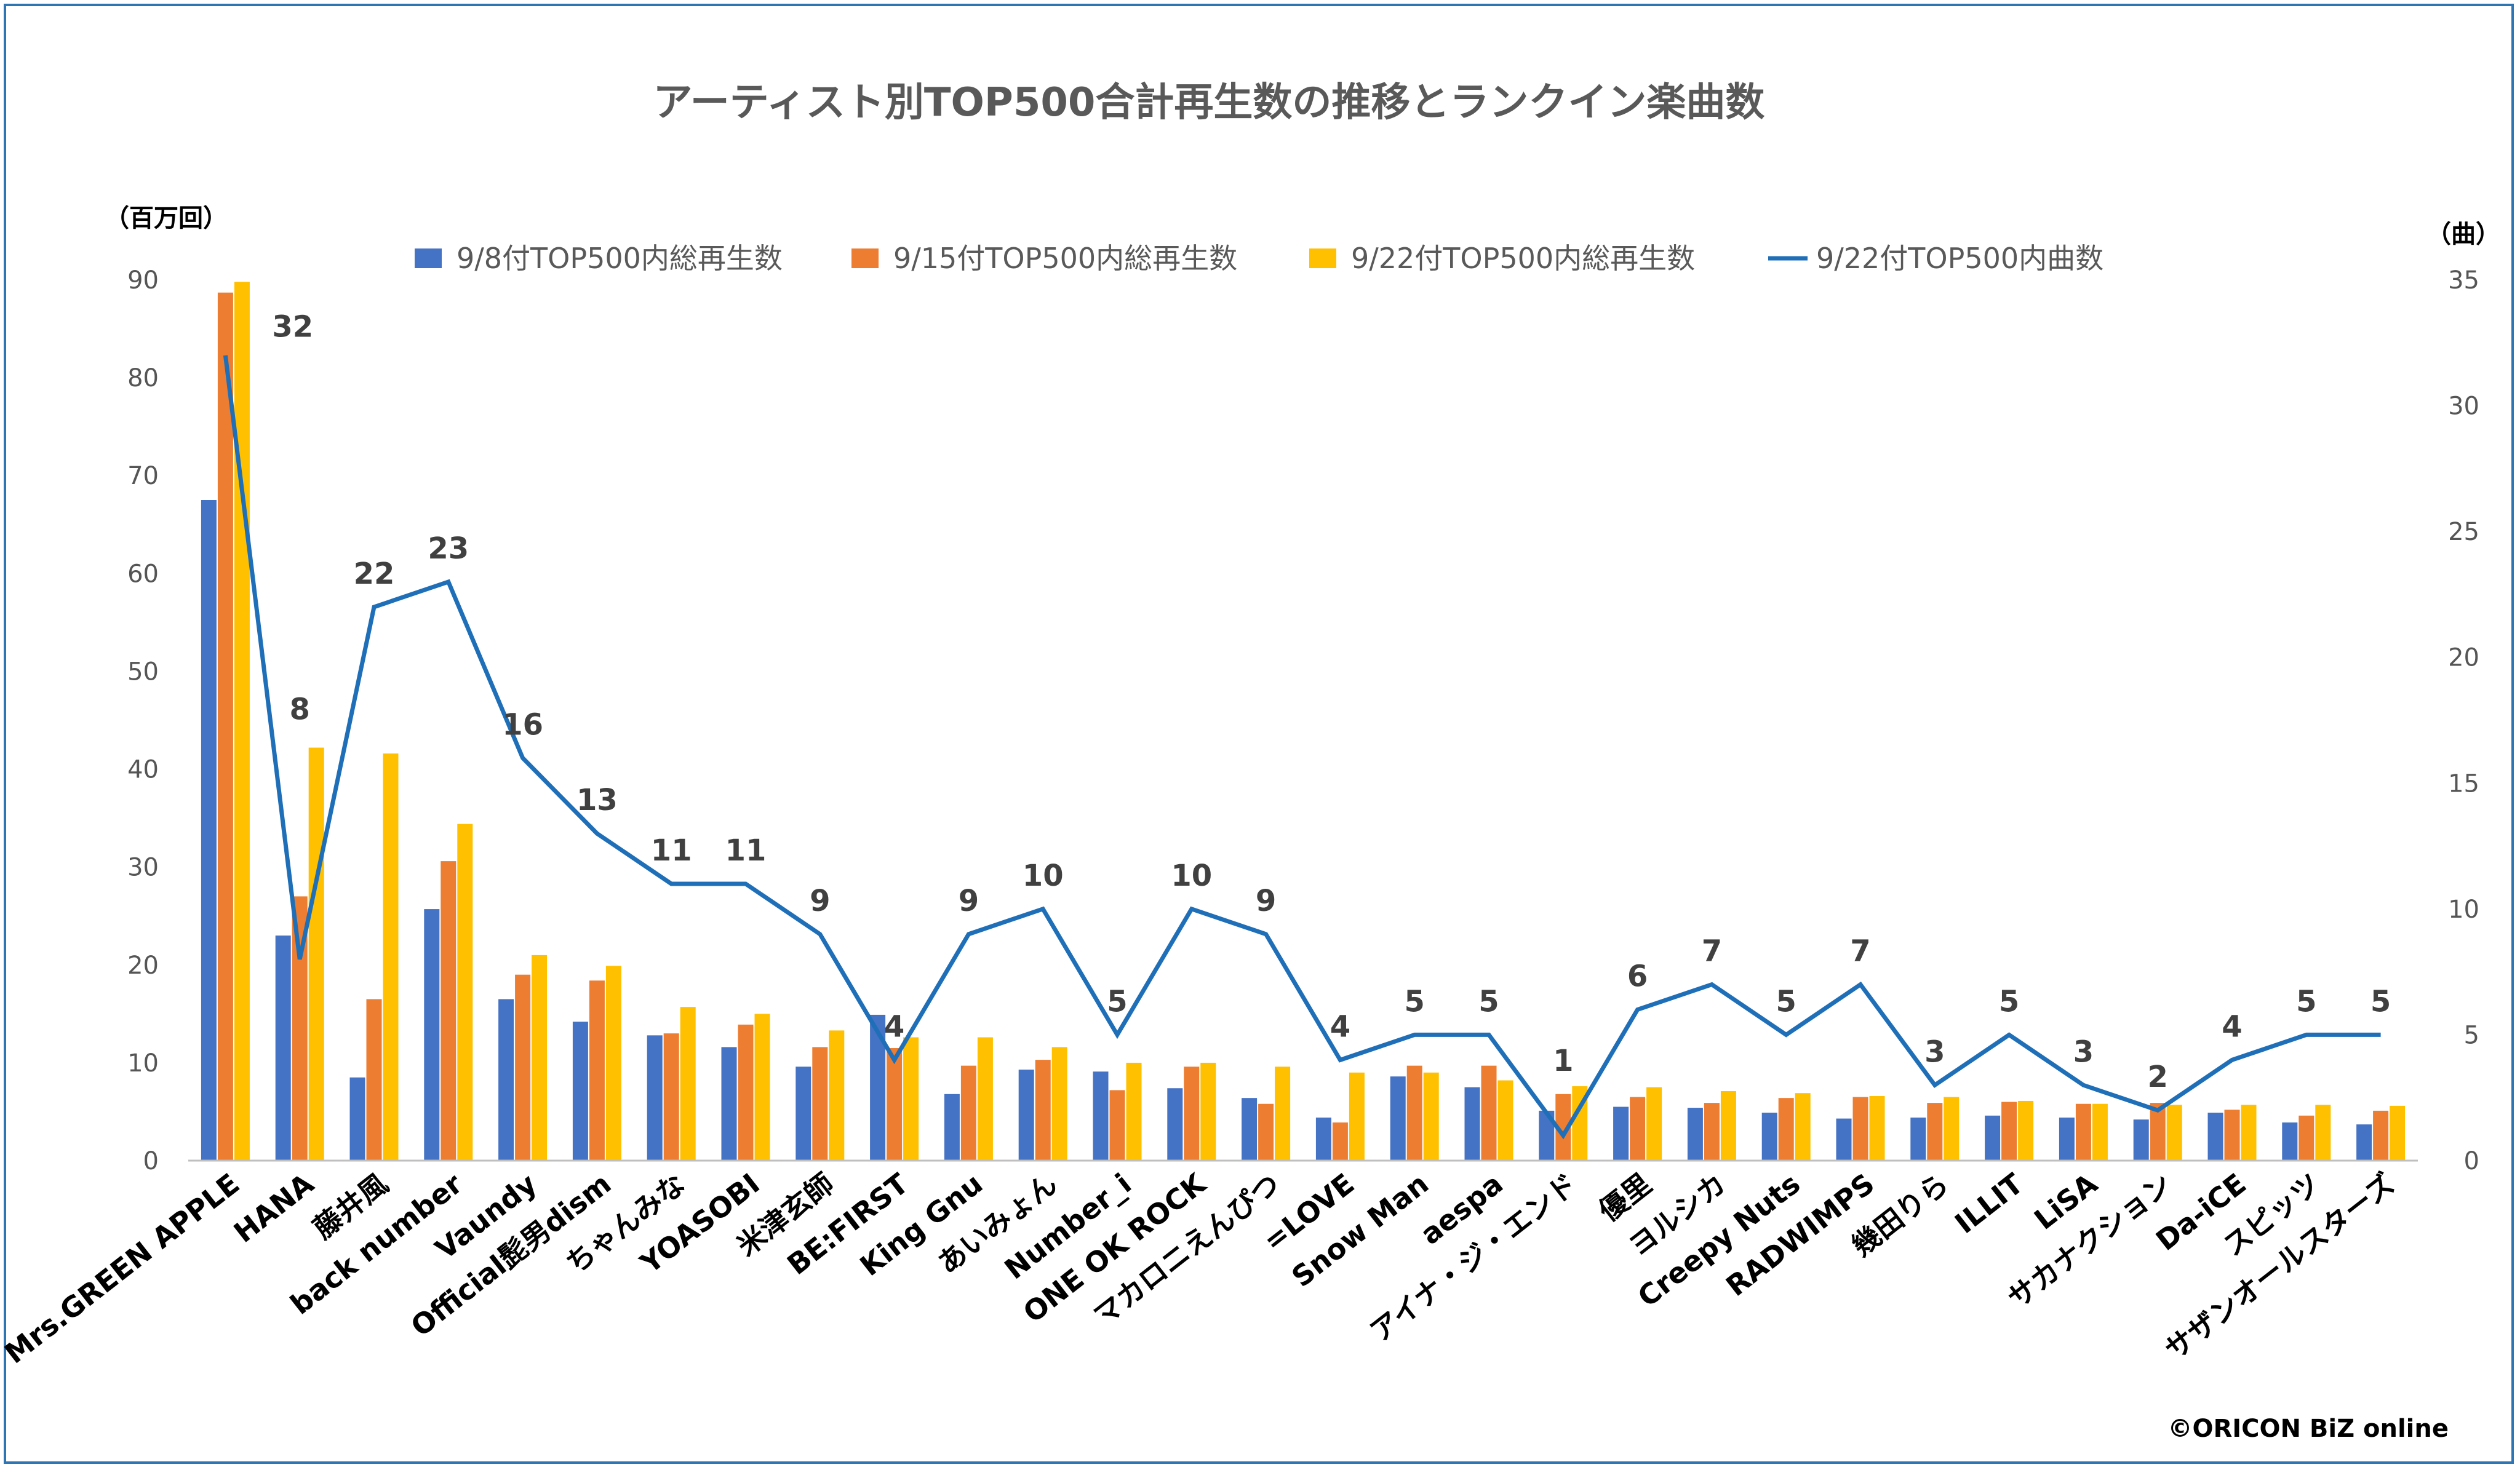  What do you see at coordinates (1209, 102) in the screenshot?
I see `chart-title: アーティスト別TOP500合計再生数の推移とランクイン楽曲数` at bounding box center [1209, 102].